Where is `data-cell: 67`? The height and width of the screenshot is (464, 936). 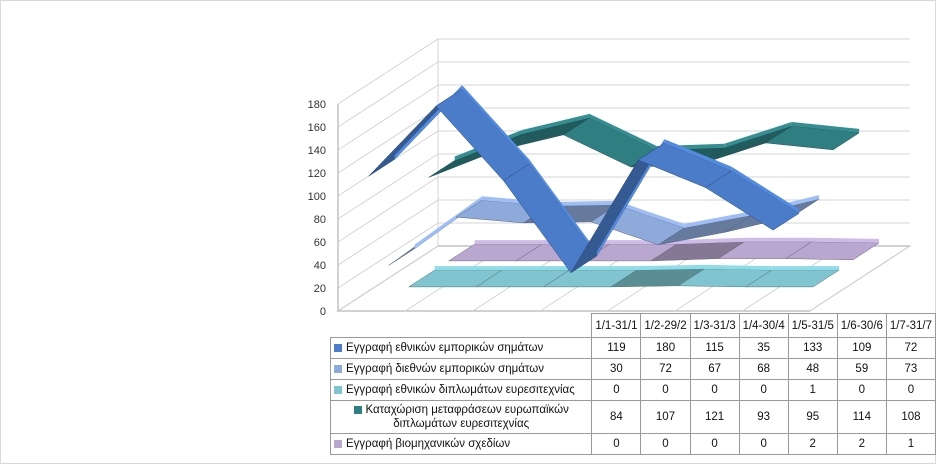 data-cell: 67 is located at coordinates (714, 369).